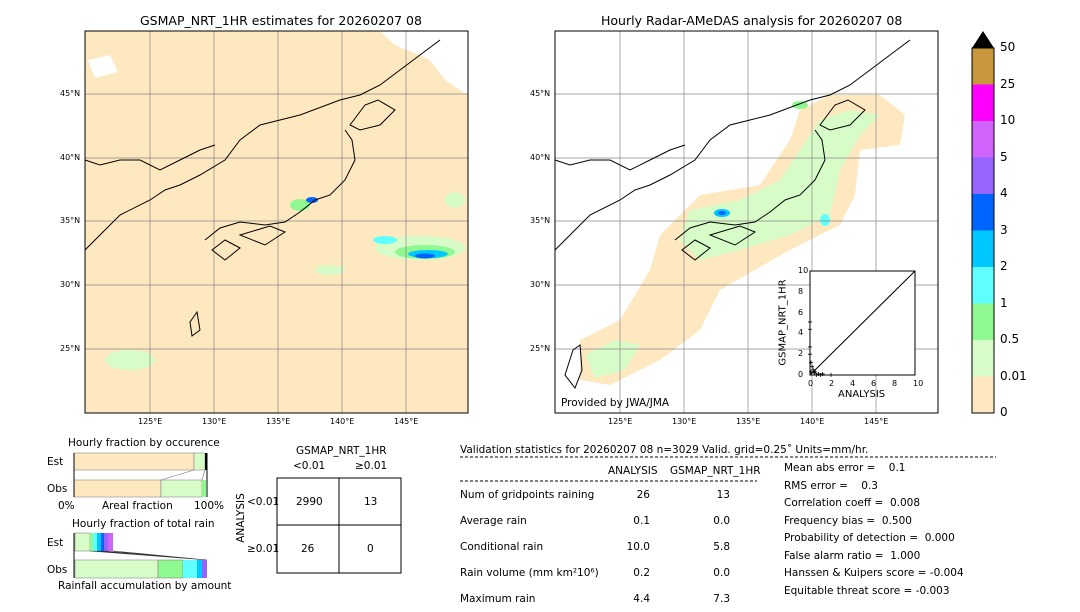  What do you see at coordinates (803, 270) in the screenshot?
I see `inset-y-tick: 10` at bounding box center [803, 270].